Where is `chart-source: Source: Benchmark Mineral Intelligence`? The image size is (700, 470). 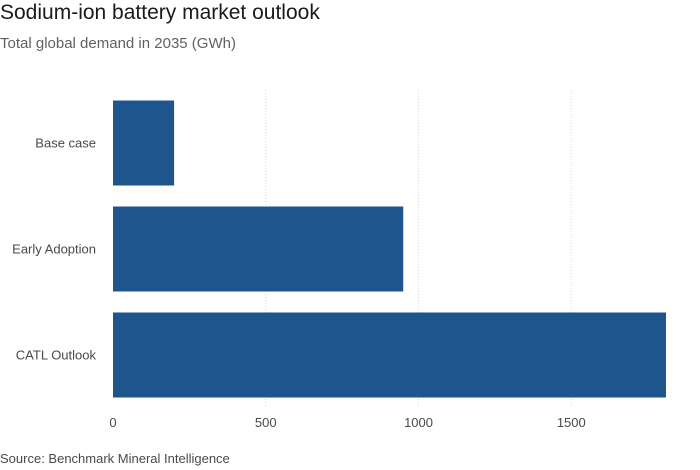 chart-source: Source: Benchmark Mineral Intelligence is located at coordinates (115, 458).